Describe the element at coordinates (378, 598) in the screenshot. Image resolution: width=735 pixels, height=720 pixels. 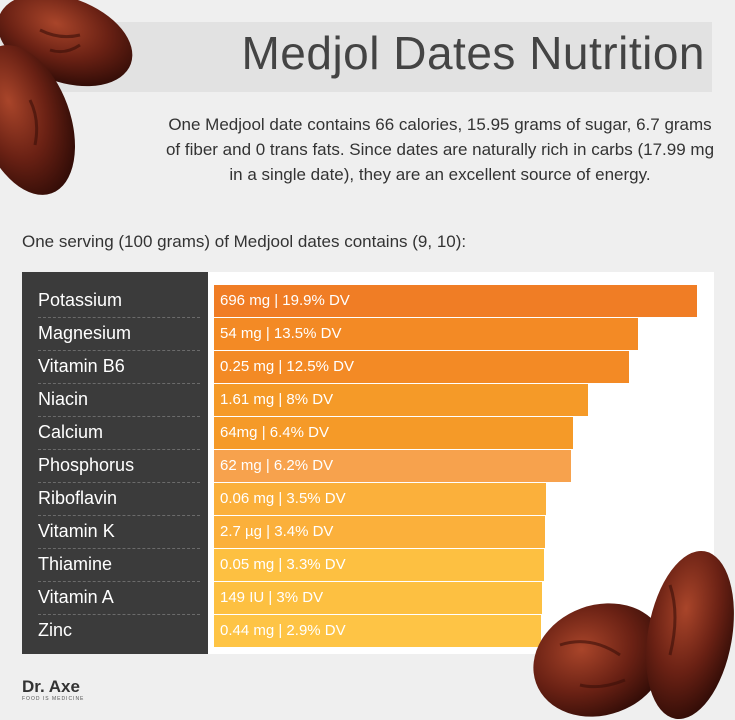
I see `bar: 149 IU | 3% DV` at that location.